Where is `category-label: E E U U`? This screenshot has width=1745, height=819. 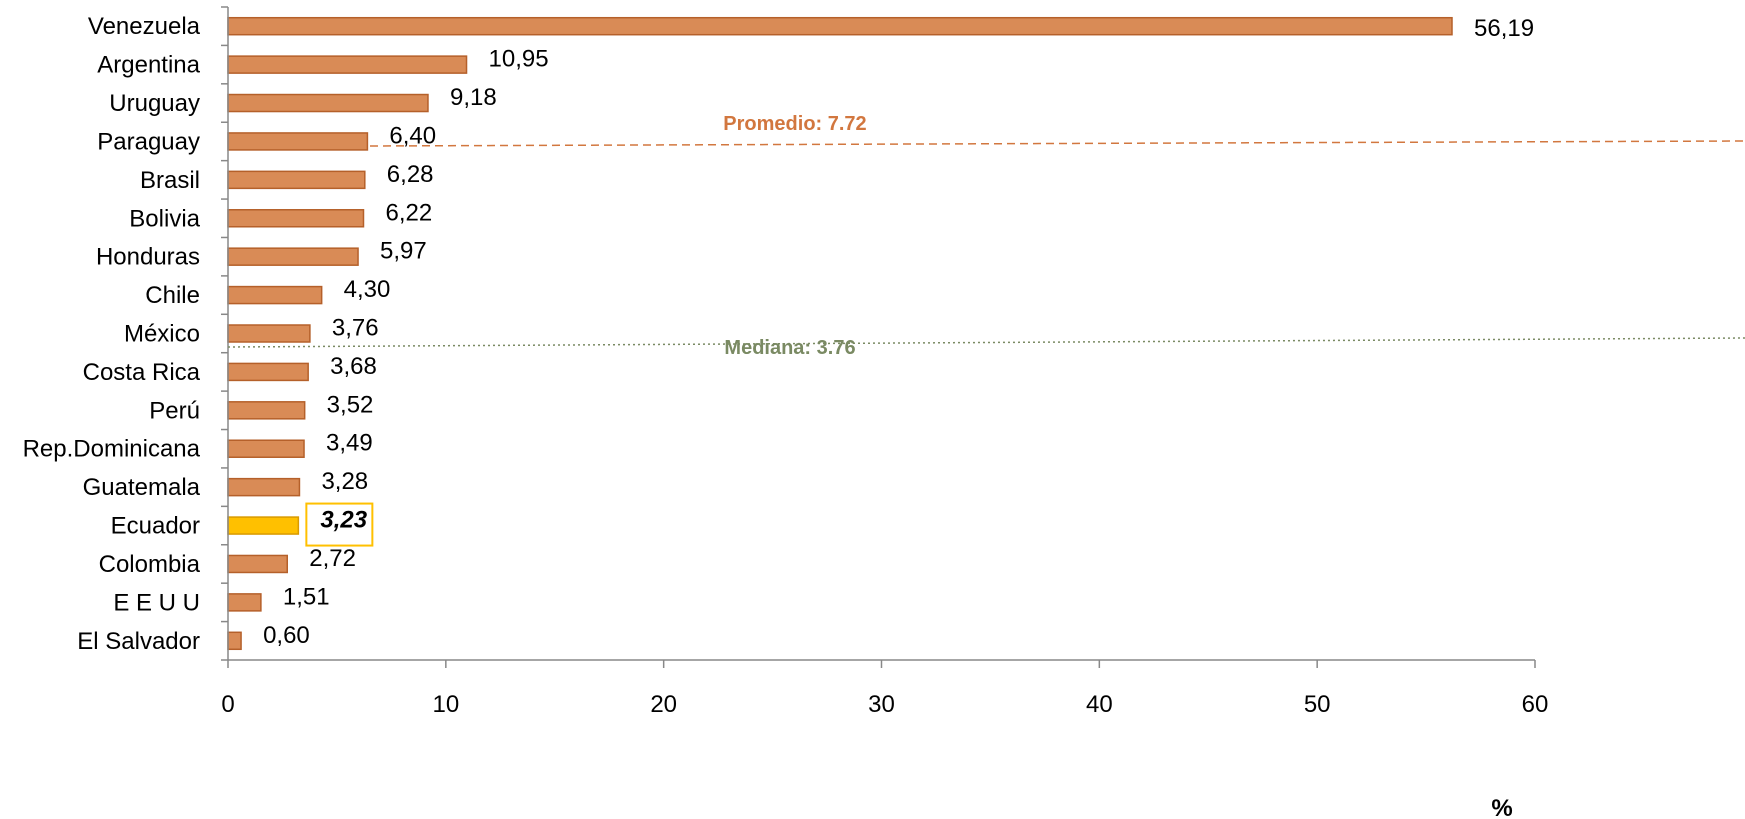
category-label: E E U U is located at coordinates (156, 602).